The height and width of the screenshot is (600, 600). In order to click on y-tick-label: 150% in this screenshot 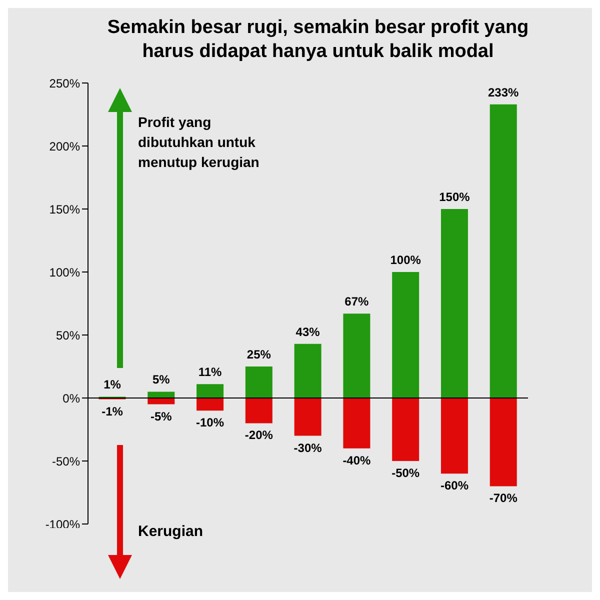, I will do `click(64, 209)`.